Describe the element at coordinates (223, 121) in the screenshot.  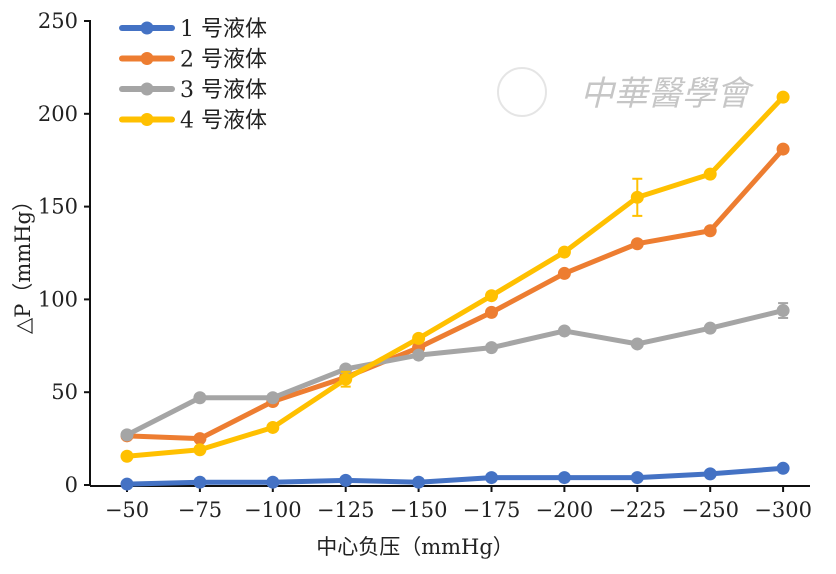
I see `legend-label: 4 号液体` at that location.